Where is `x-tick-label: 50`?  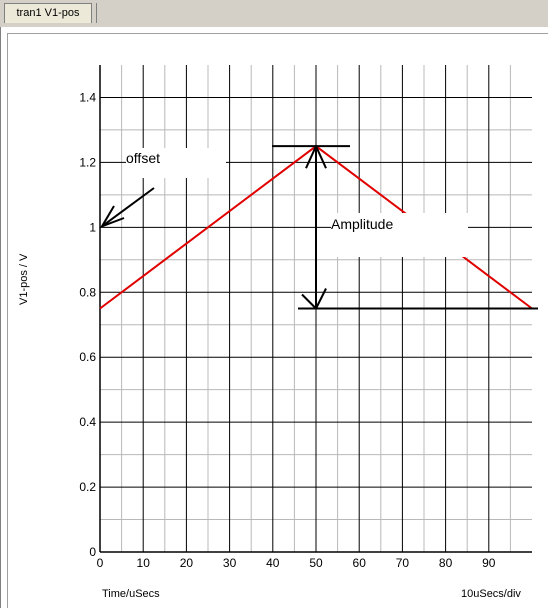
x-tick-label: 50 is located at coordinates (316, 563).